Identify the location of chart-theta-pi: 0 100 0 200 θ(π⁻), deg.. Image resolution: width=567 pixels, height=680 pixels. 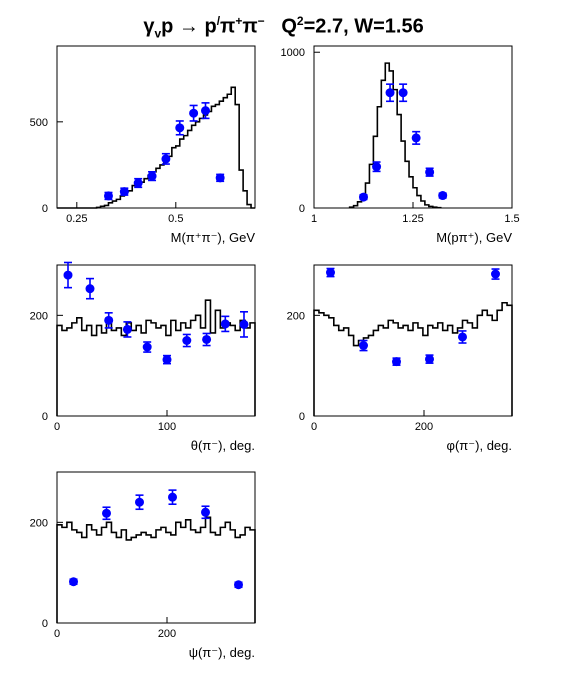
(143, 357).